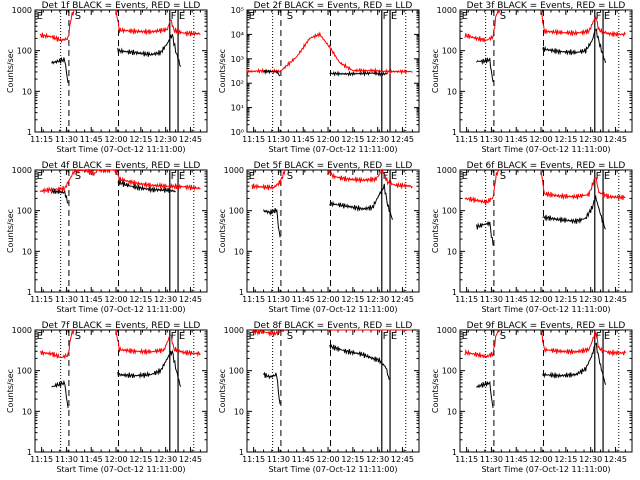  What do you see at coordinates (121, 166) in the screenshot?
I see `panel-title: Det 4f BLACK = Events, RED = LLD` at bounding box center [121, 166].